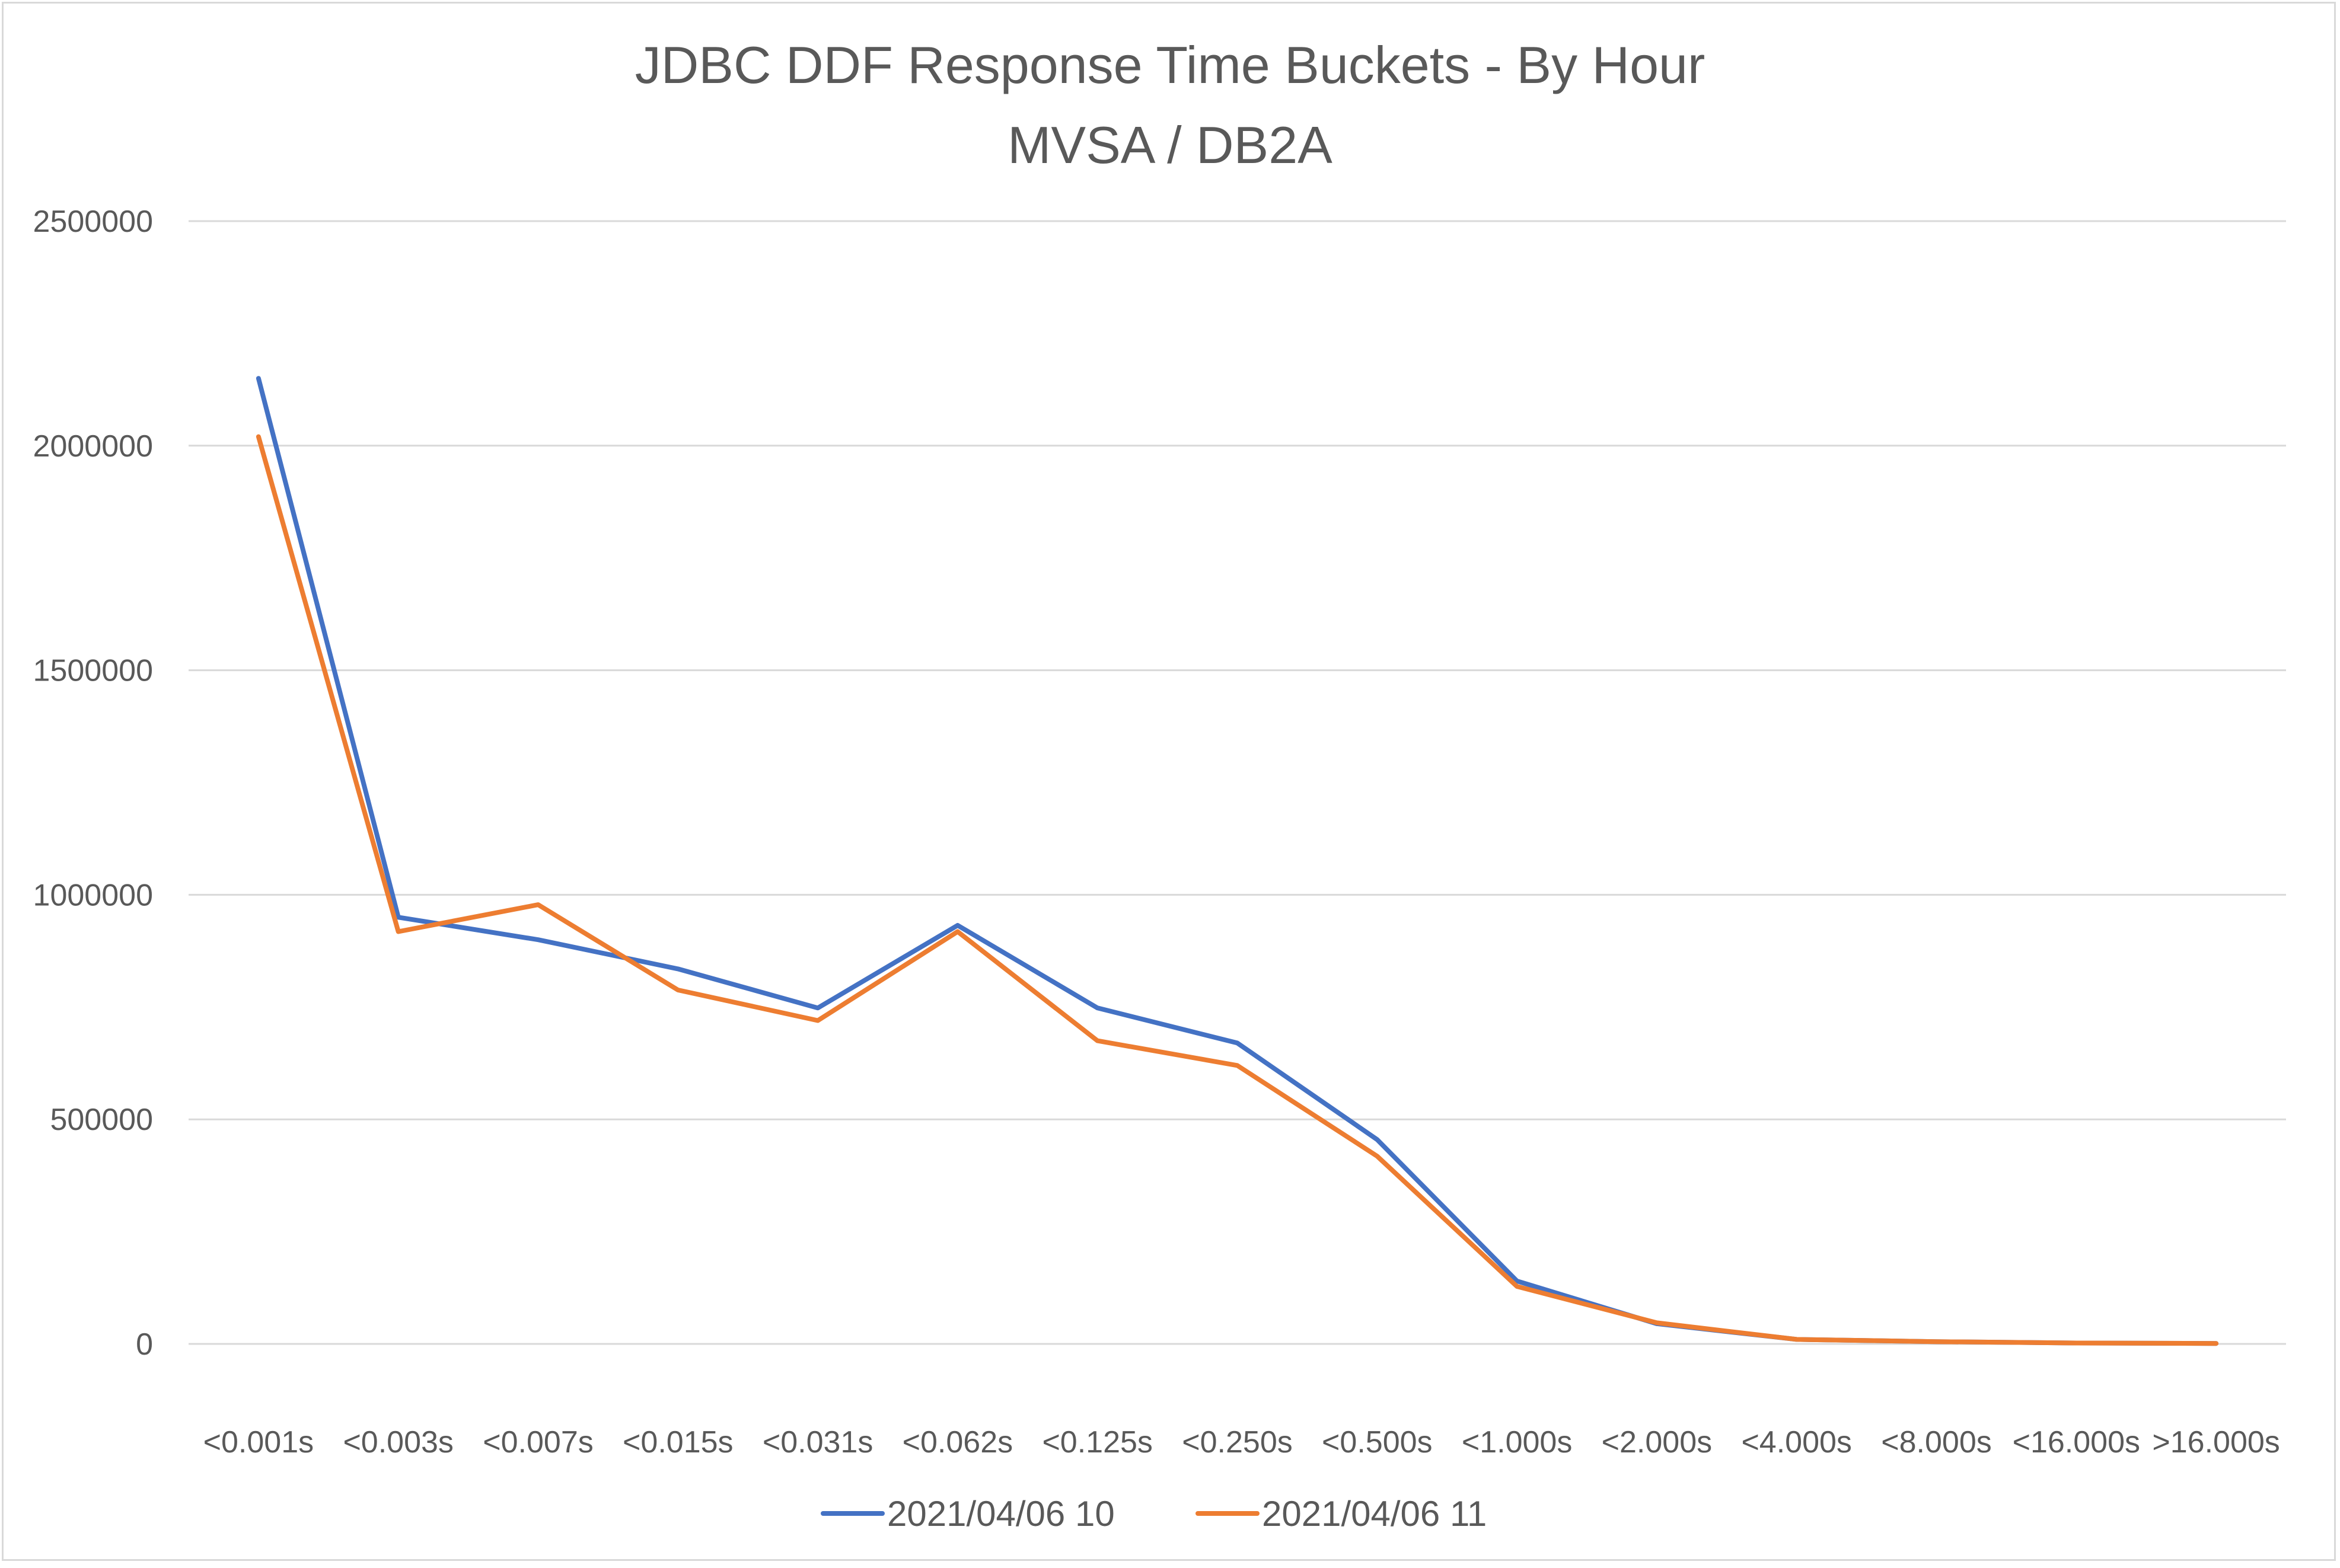 Image resolution: width=2340 pixels, height=1568 pixels. Describe the element at coordinates (93, 895) in the screenshot. I see `y-tick-label: 1000000` at that location.